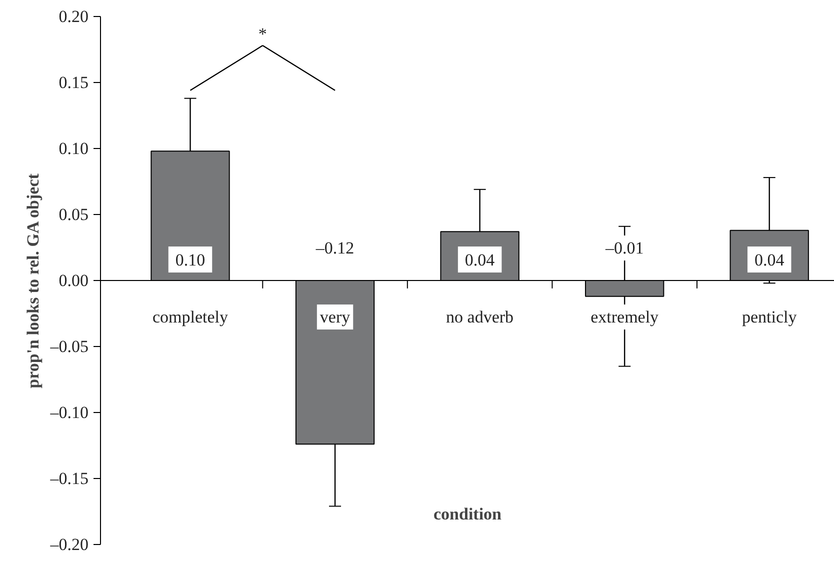  I want to click on y-axis-title: prop'n looks to rel. GA object, so click(32, 280).